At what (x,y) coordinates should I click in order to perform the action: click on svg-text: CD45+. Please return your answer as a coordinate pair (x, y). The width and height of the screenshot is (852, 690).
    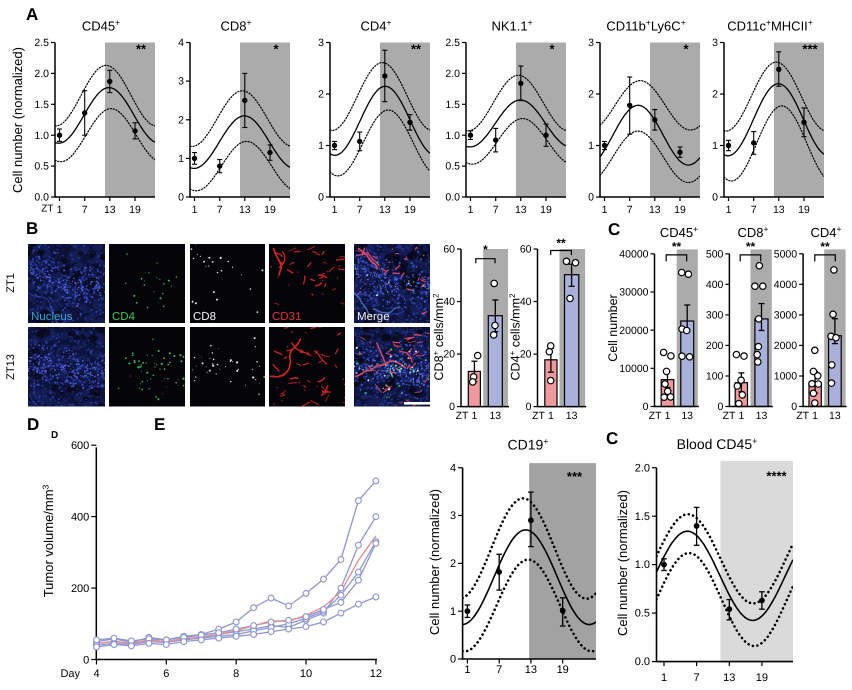
    Looking at the image, I should click on (101, 26).